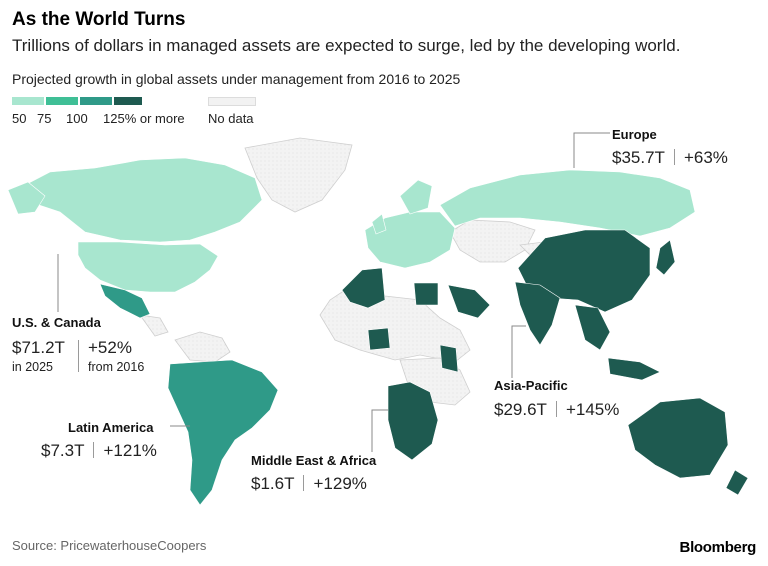  What do you see at coordinates (449, 358) in the screenshot?
I see `kenya-land` at bounding box center [449, 358].